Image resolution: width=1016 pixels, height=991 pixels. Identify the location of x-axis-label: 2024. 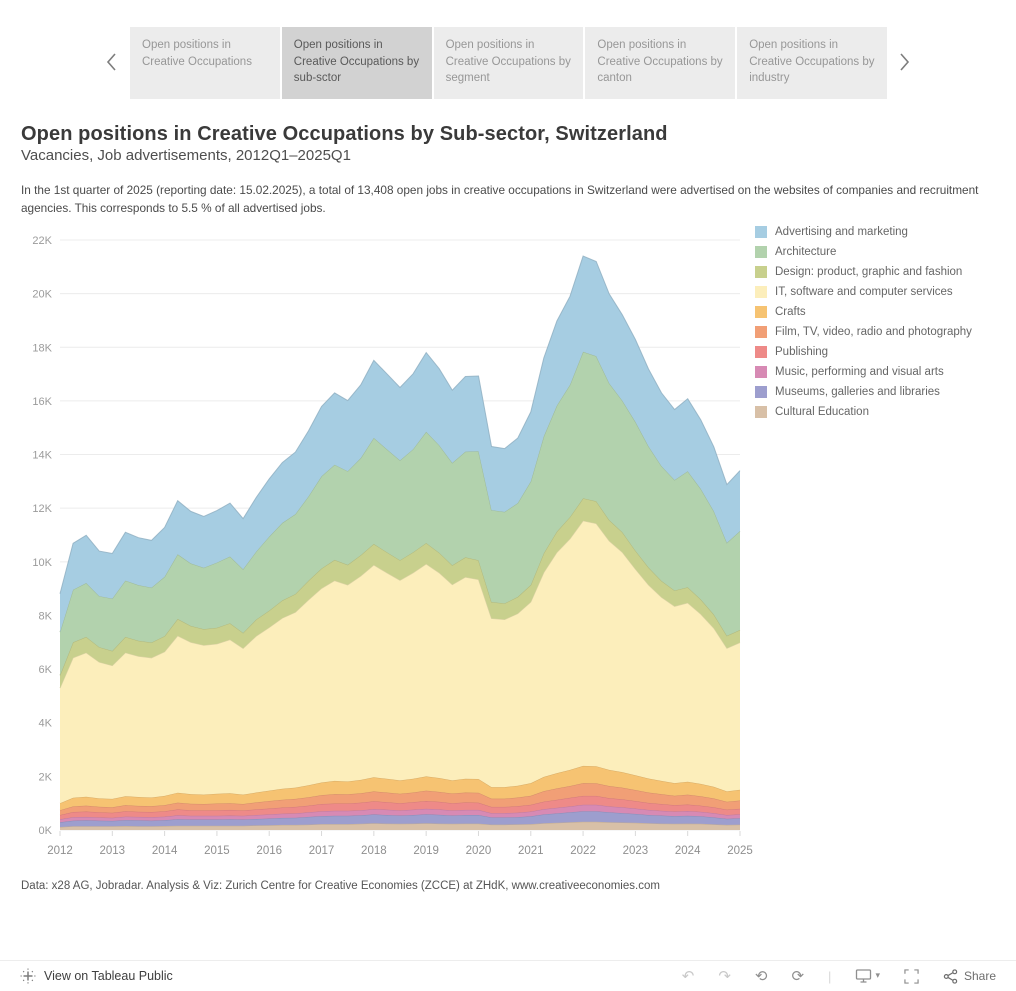
(688, 851).